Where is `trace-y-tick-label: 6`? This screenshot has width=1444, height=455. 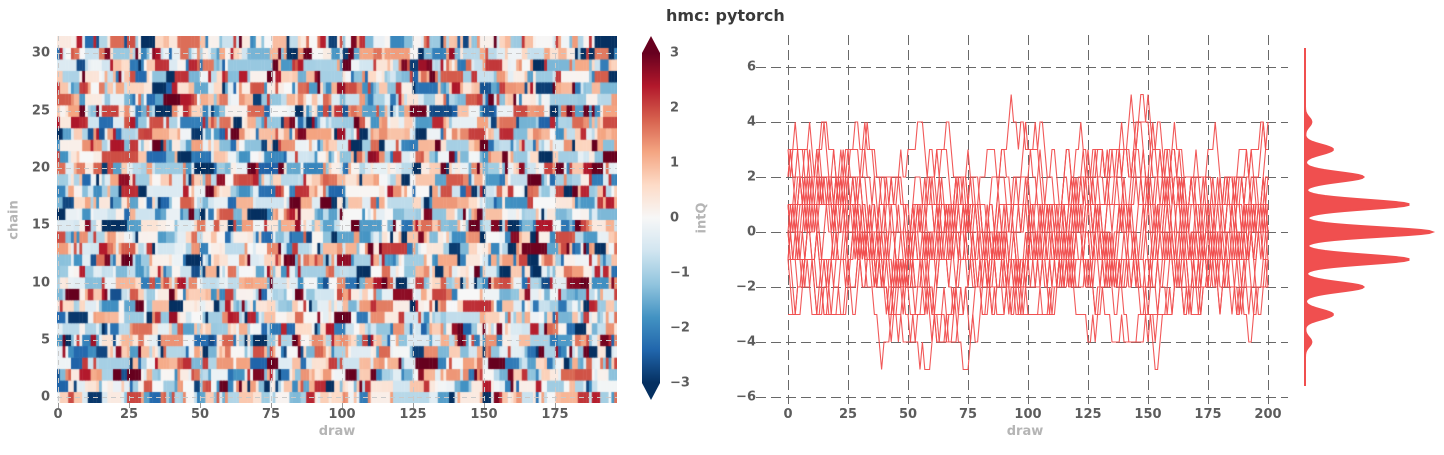
trace-y-tick-label: 6 is located at coordinates (751, 67).